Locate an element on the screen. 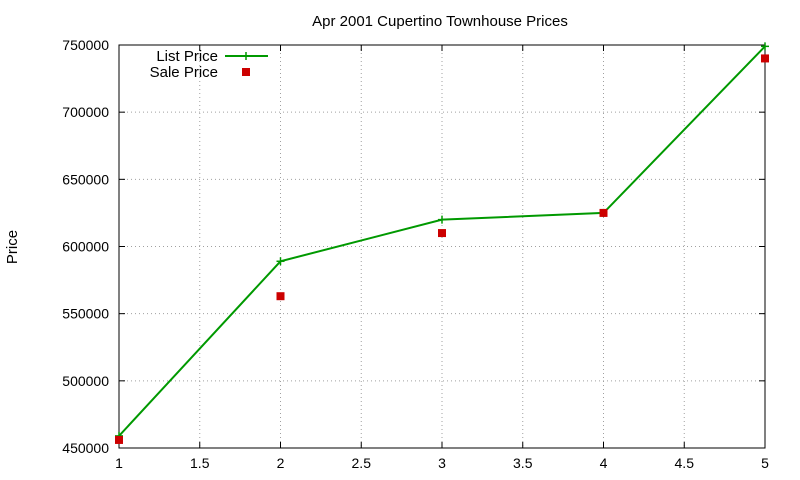 This screenshot has width=800, height=480. x-tick-label: 1.5 is located at coordinates (200, 463).